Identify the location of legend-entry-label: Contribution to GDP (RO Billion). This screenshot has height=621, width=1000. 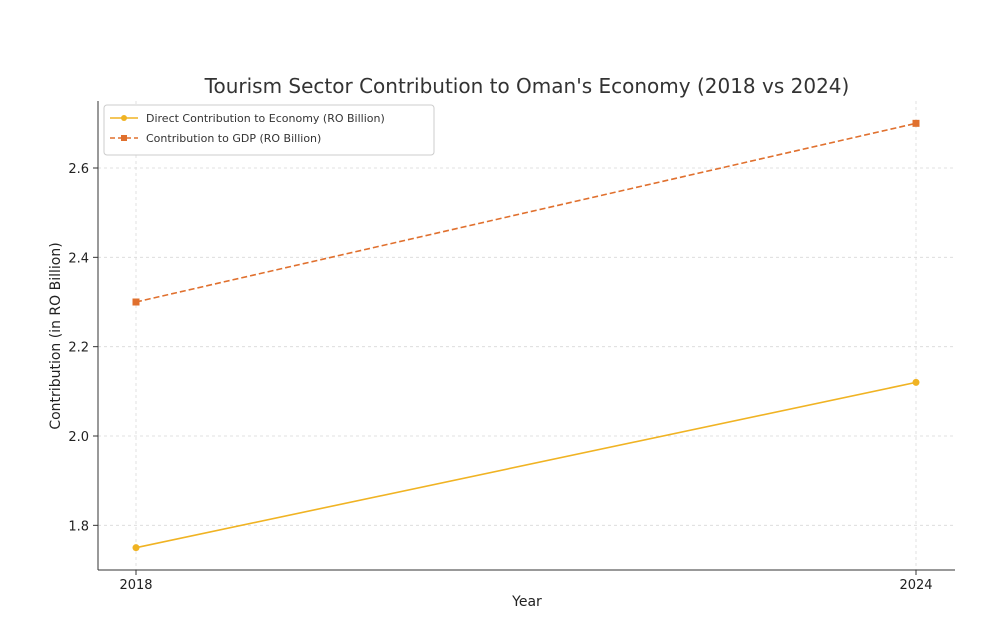
(233, 138).